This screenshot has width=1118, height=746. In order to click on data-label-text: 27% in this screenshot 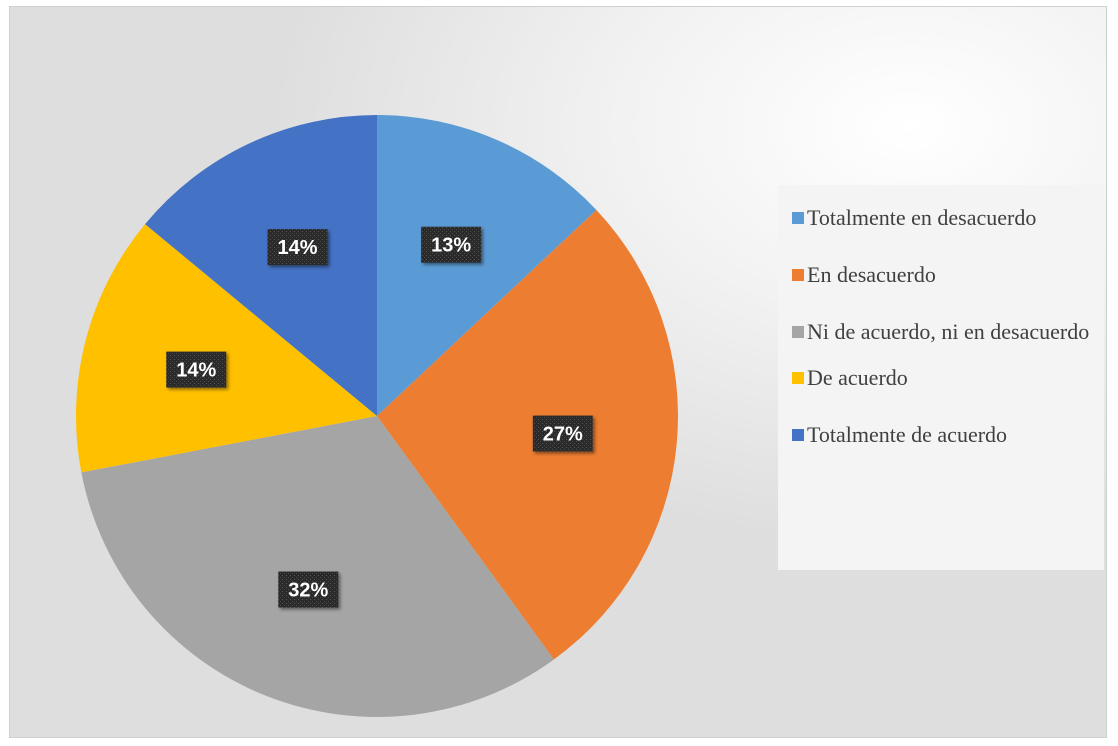, I will do `click(563, 435)`.